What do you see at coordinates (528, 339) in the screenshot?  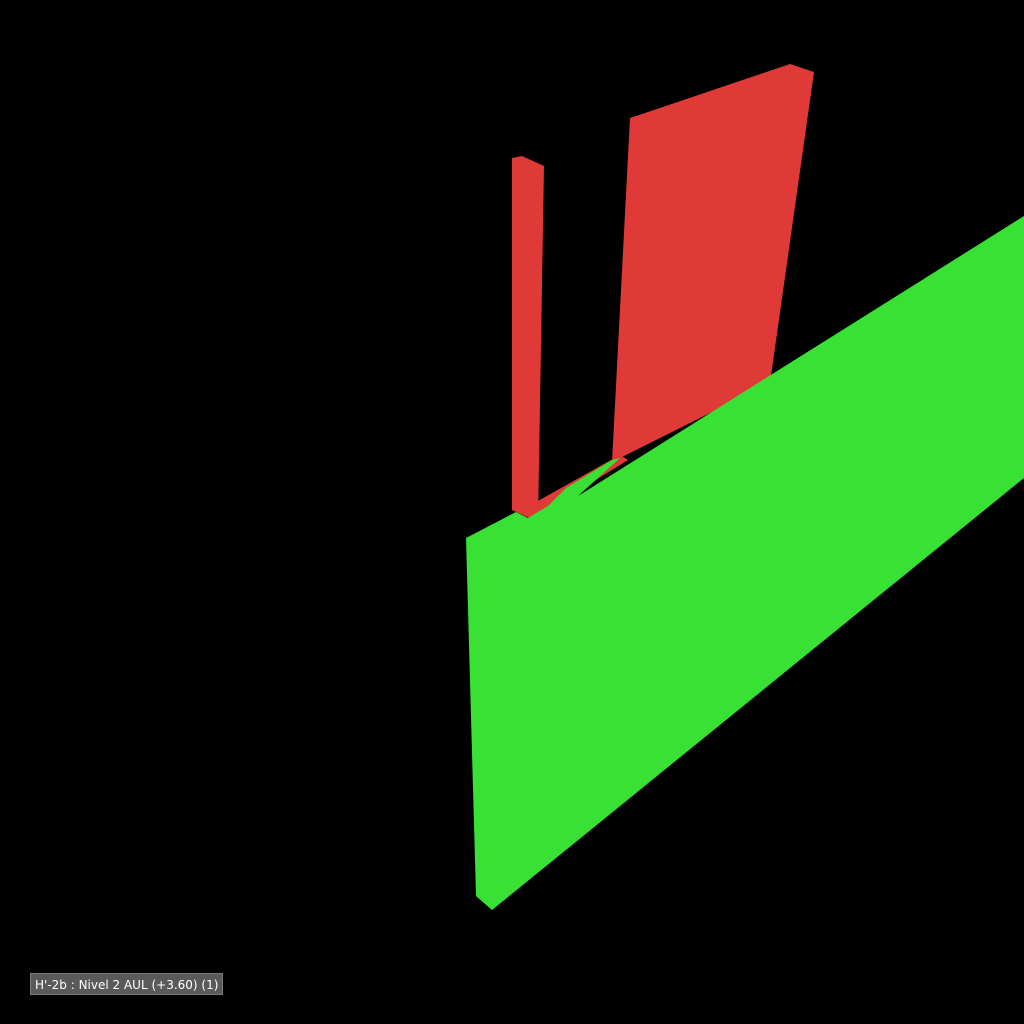 I see `red-post-narrow` at bounding box center [528, 339].